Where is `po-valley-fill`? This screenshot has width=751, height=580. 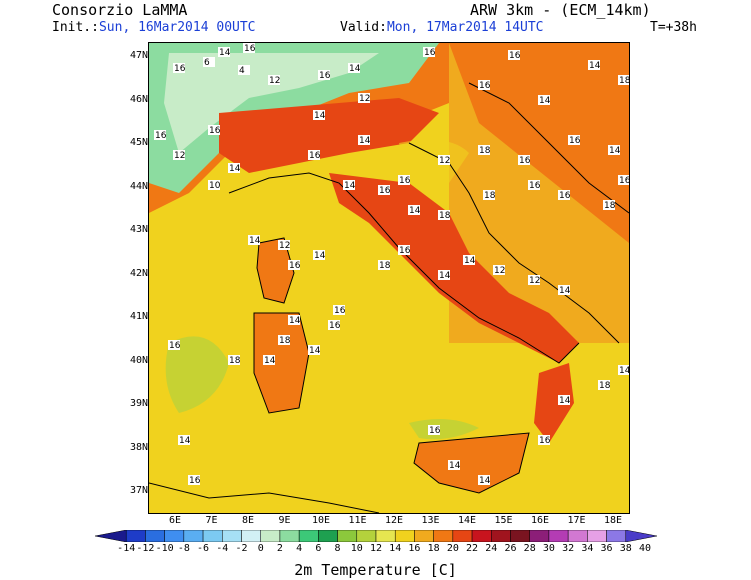
po-valley-fill is located at coordinates (329, 135).